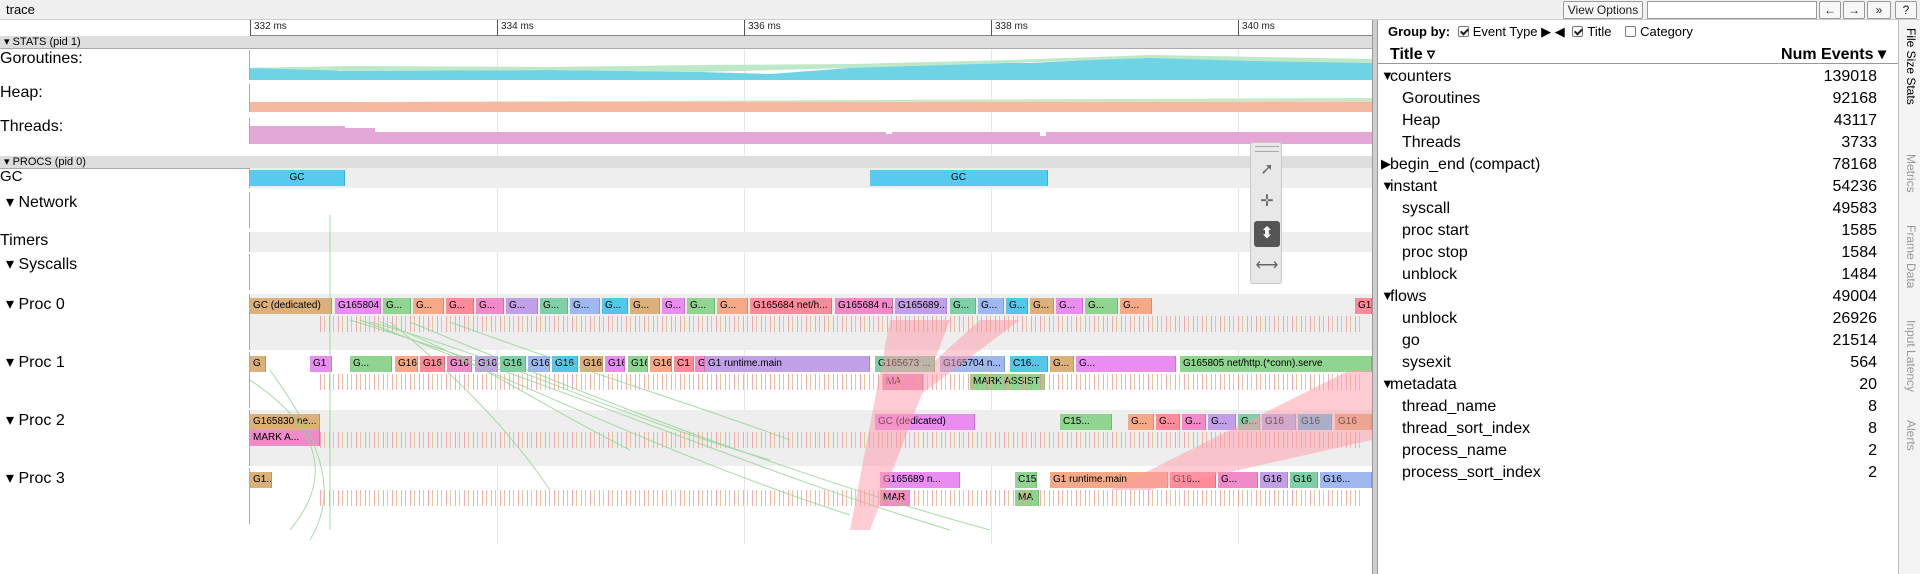  I want to click on find-next-button: →, so click(1854, 10).